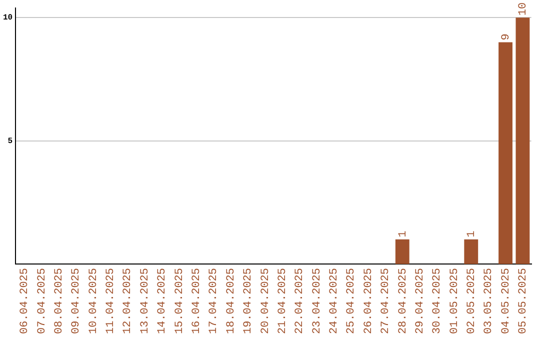  I want to click on data-label: 10, so click(524, 9).